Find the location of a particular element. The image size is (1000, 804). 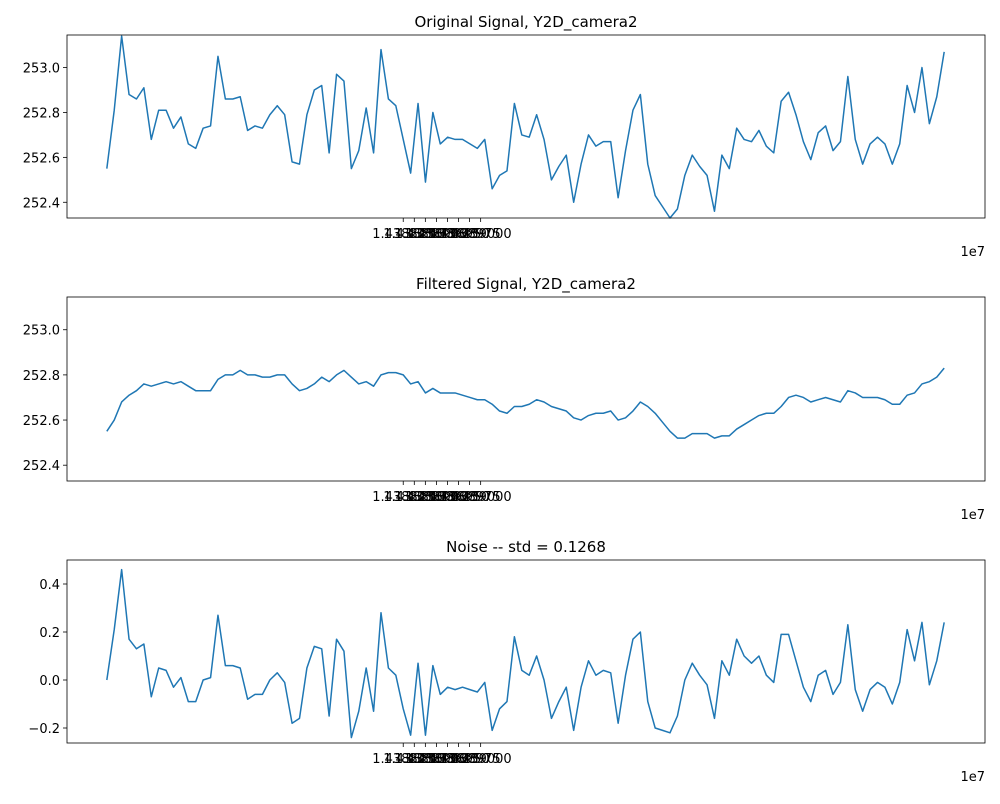

y-tick-label: 0.0 is located at coordinates (49, 681).